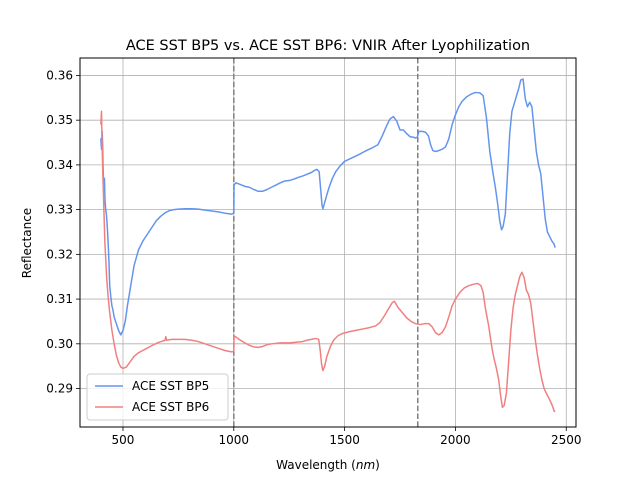 The image size is (640, 480). I want to click on x-axis-label: Wavelength (nm), so click(328, 465).